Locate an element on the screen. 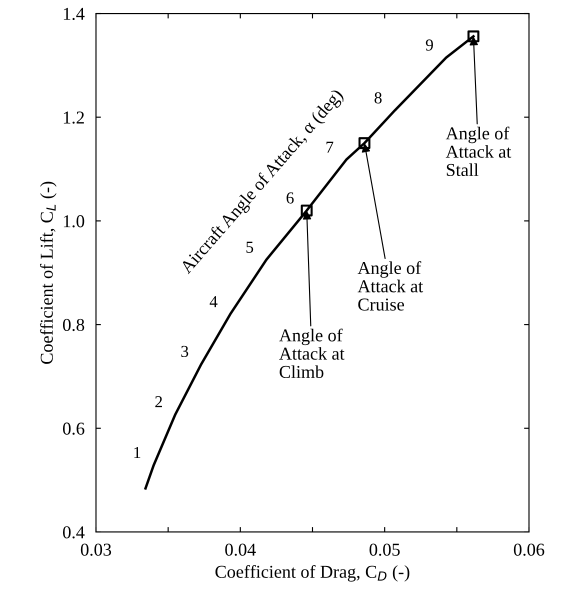  x-tick-label: 0.06 is located at coordinates (529, 550).